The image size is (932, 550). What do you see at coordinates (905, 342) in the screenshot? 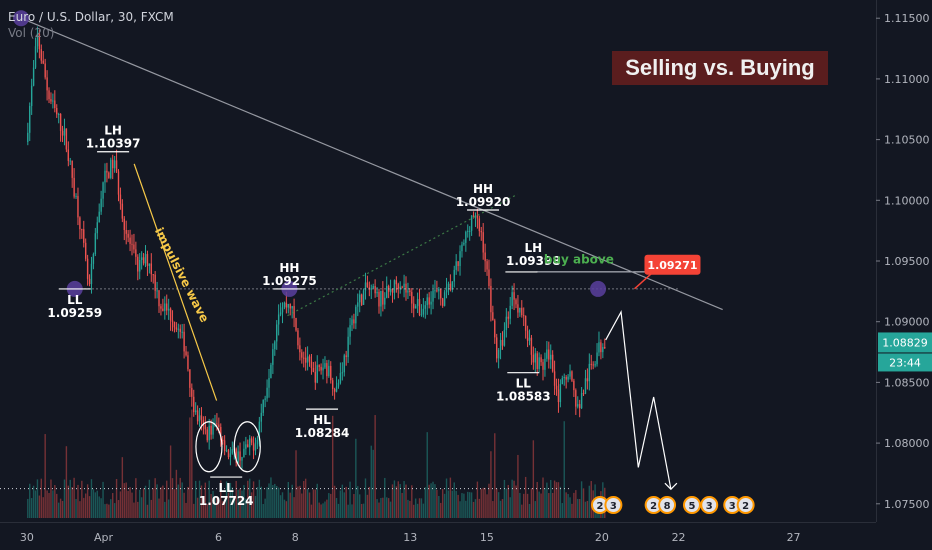
I see `last-price-tag` at bounding box center [905, 342].